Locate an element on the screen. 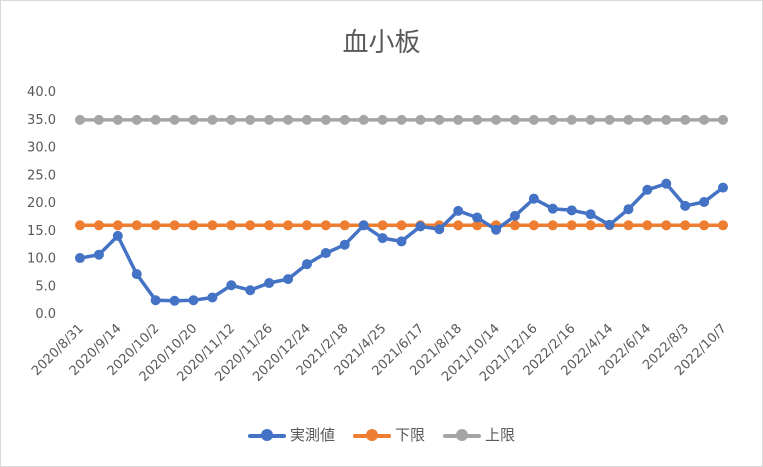 The width and height of the screenshot is (763, 467). y-tick-label: 25.0 is located at coordinates (41, 175).